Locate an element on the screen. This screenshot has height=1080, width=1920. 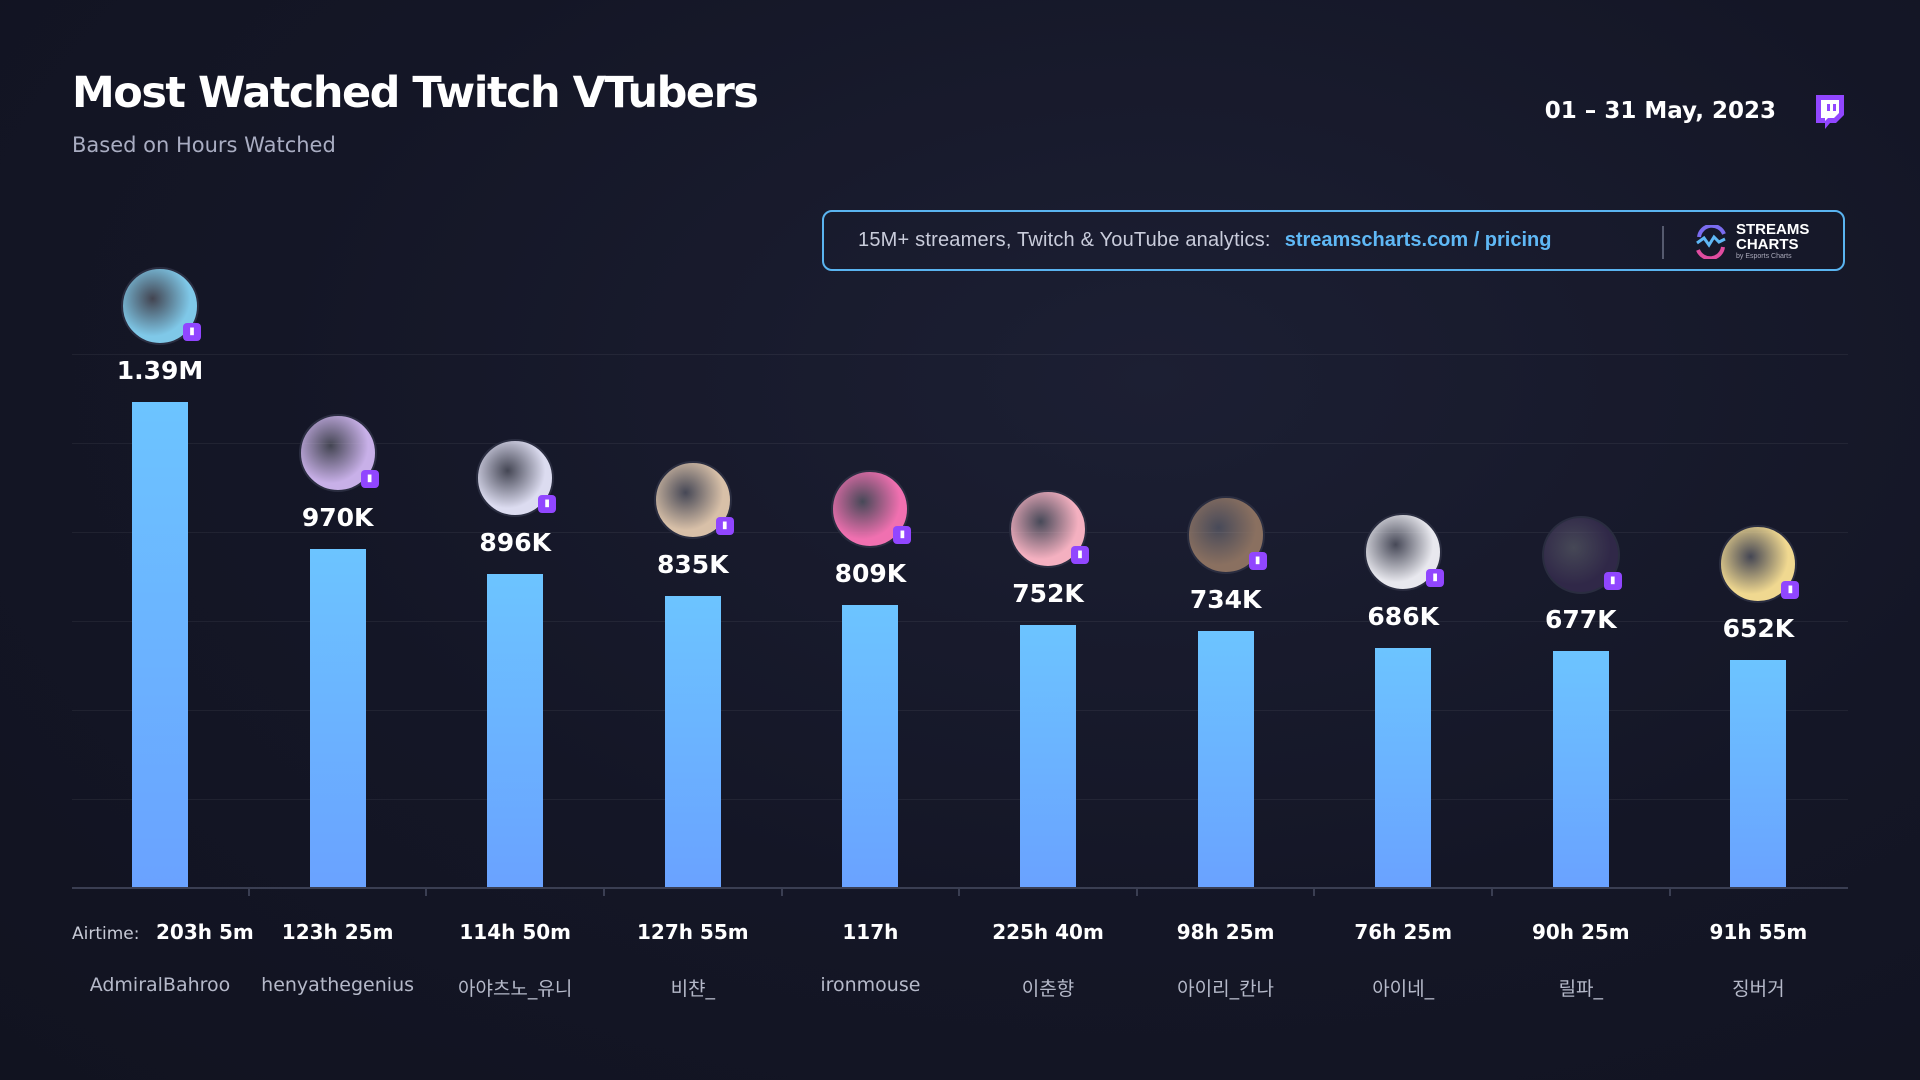
category-label: ironmouse is located at coordinates (870, 985).